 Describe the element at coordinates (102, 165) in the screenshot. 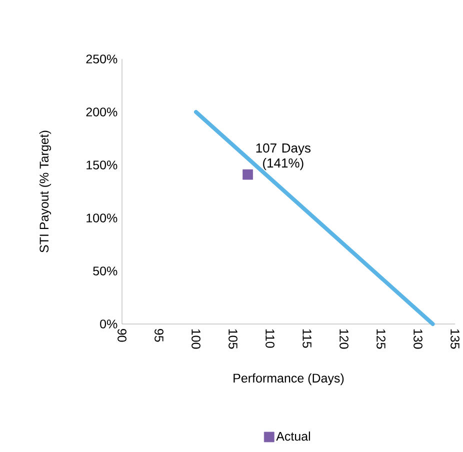

I see `y-tick-label: 150%` at that location.